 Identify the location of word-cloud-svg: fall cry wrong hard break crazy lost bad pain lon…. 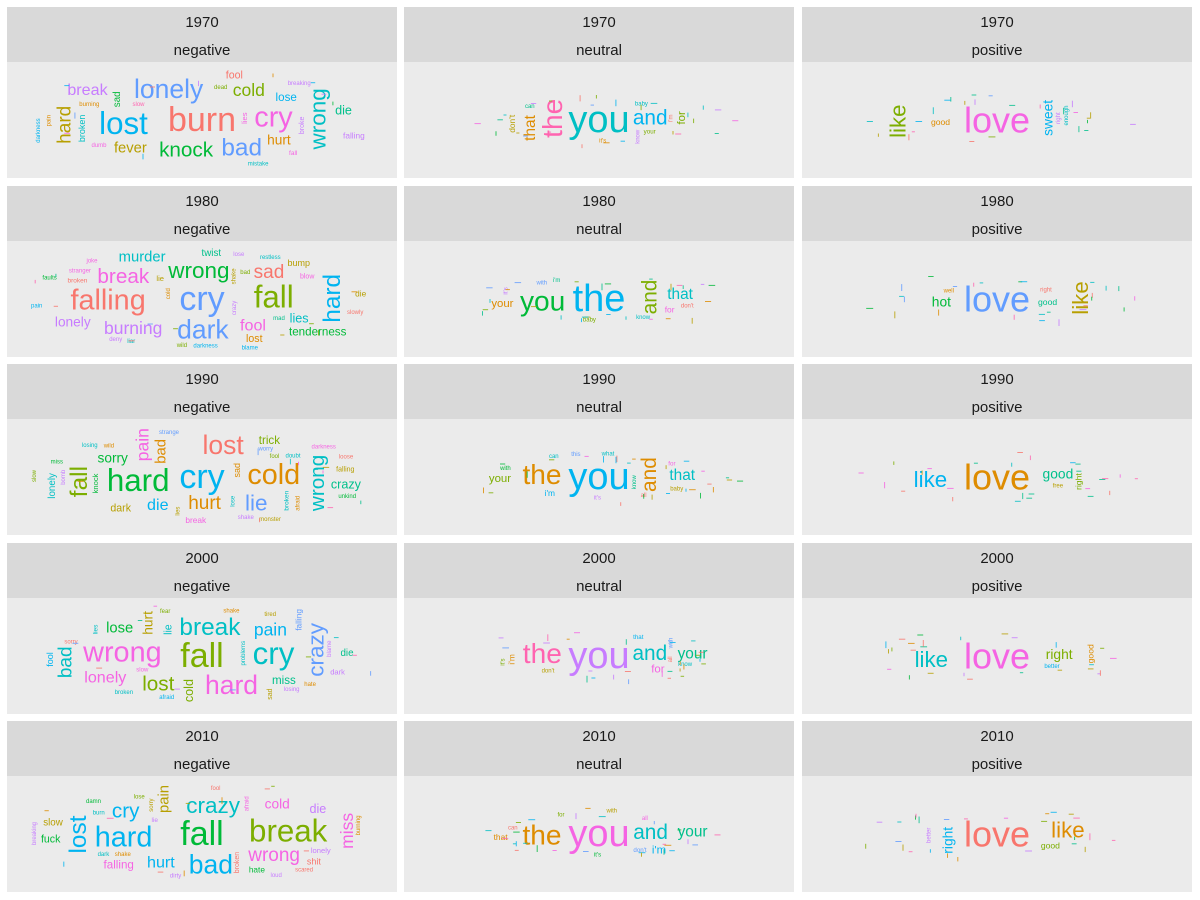
(208, 653).